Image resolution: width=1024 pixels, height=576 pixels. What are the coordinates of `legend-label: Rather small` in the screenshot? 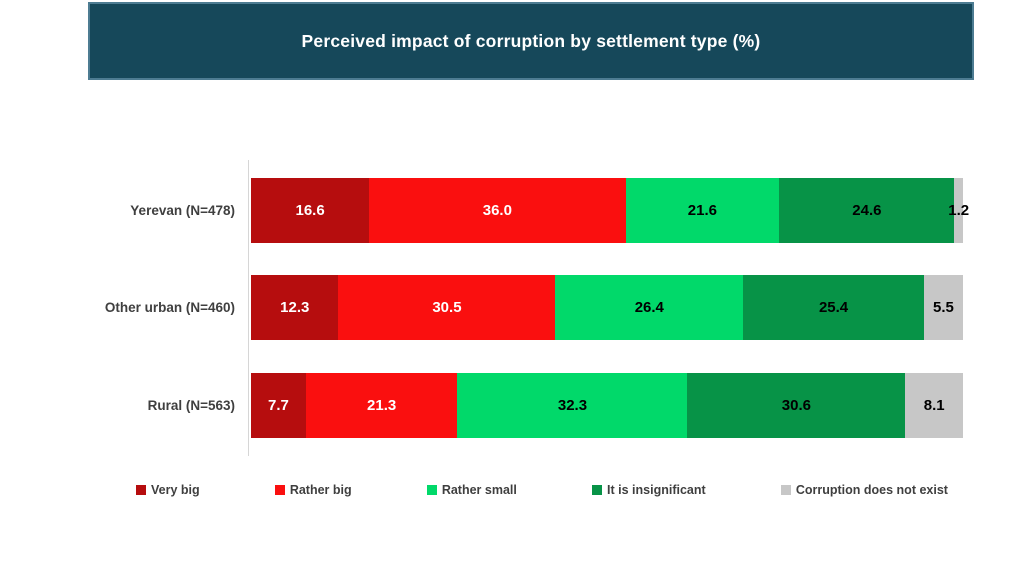 It's located at (479, 490).